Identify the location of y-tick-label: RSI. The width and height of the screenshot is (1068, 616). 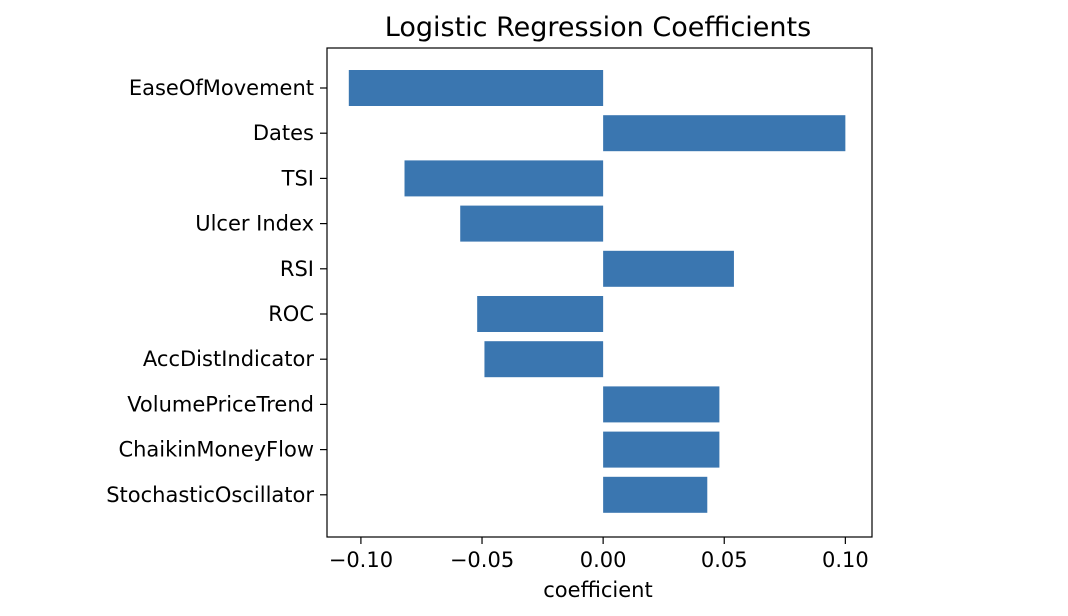
(297, 269).